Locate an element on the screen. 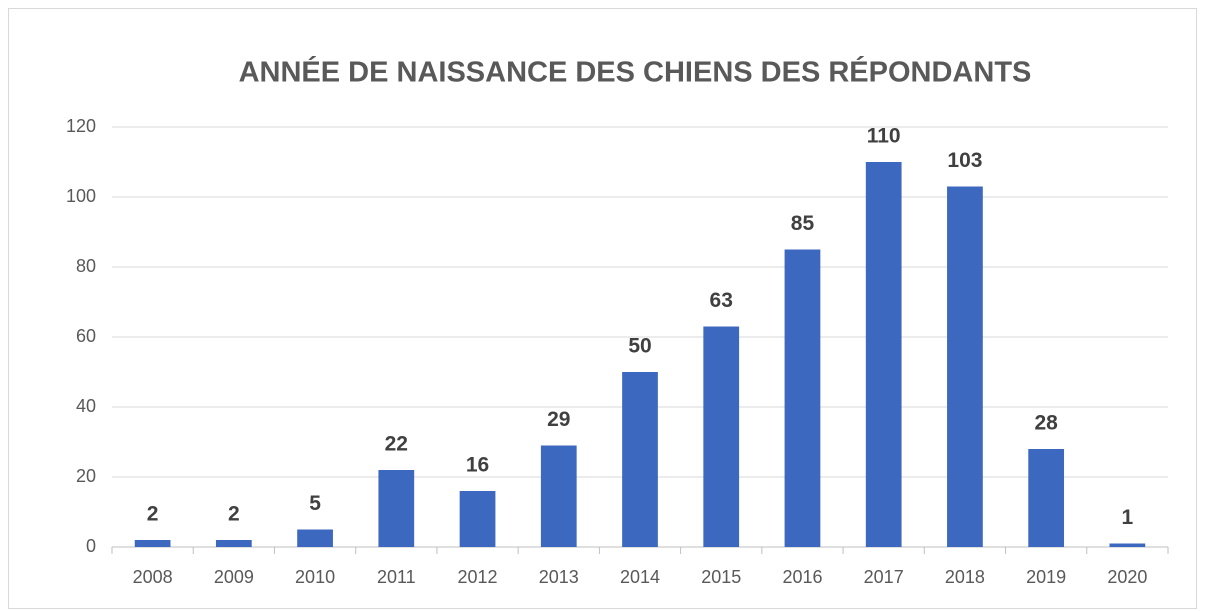  y-tick-label: 100 is located at coordinates (81, 196).